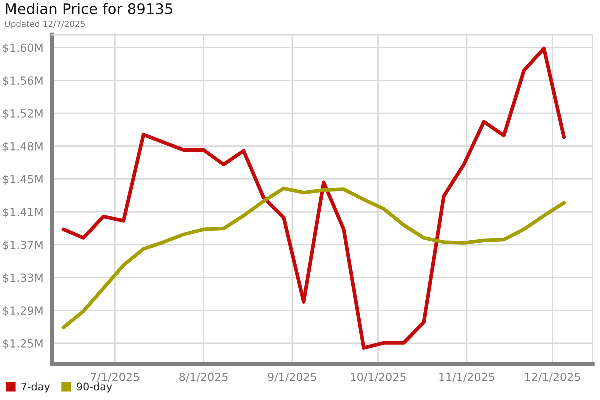  What do you see at coordinates (23, 147) in the screenshot?
I see `y-tick-label: $1.48M` at bounding box center [23, 147].